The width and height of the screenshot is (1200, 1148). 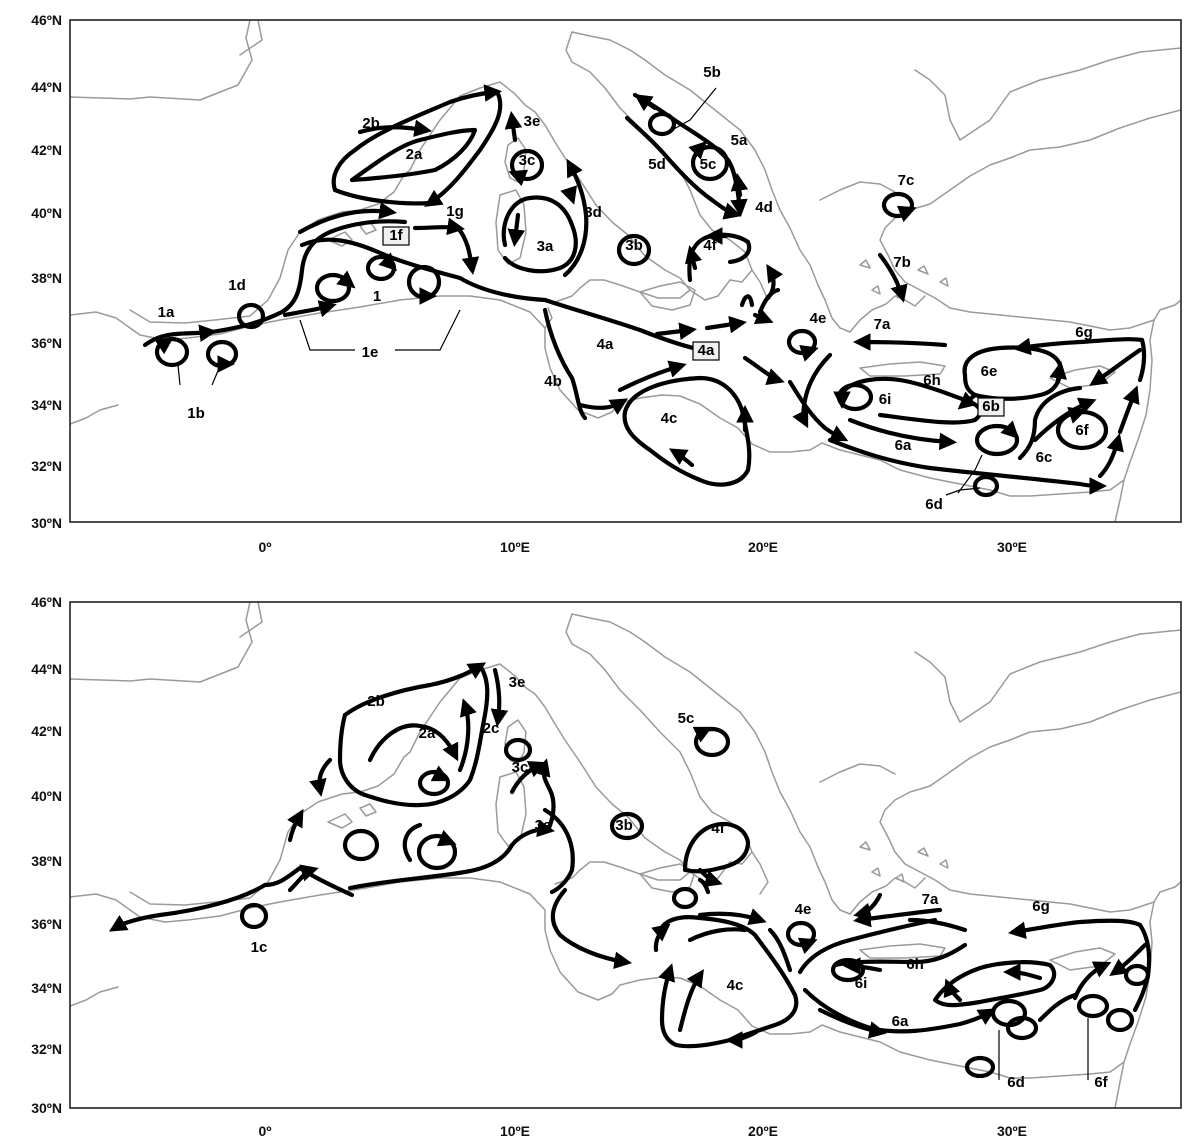 I want to click on top-y-tick-42: 42ºN, so click(x=46, y=150).